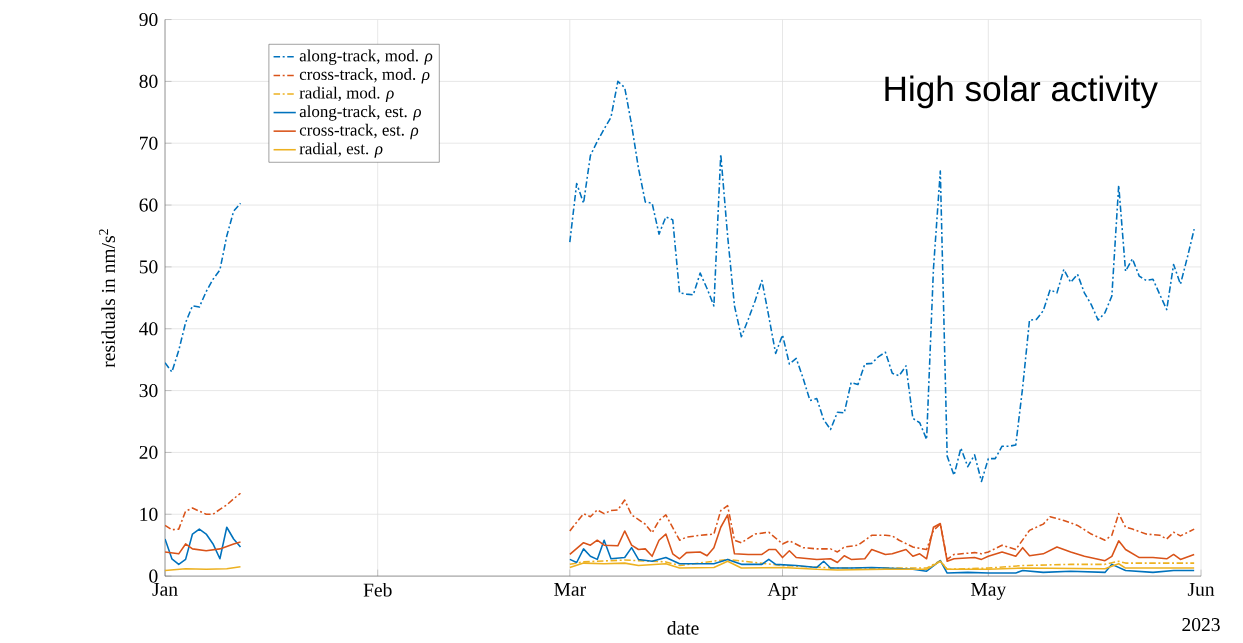  What do you see at coordinates (1021, 92) in the screenshot?
I see `annotation: High solar activity` at bounding box center [1021, 92].